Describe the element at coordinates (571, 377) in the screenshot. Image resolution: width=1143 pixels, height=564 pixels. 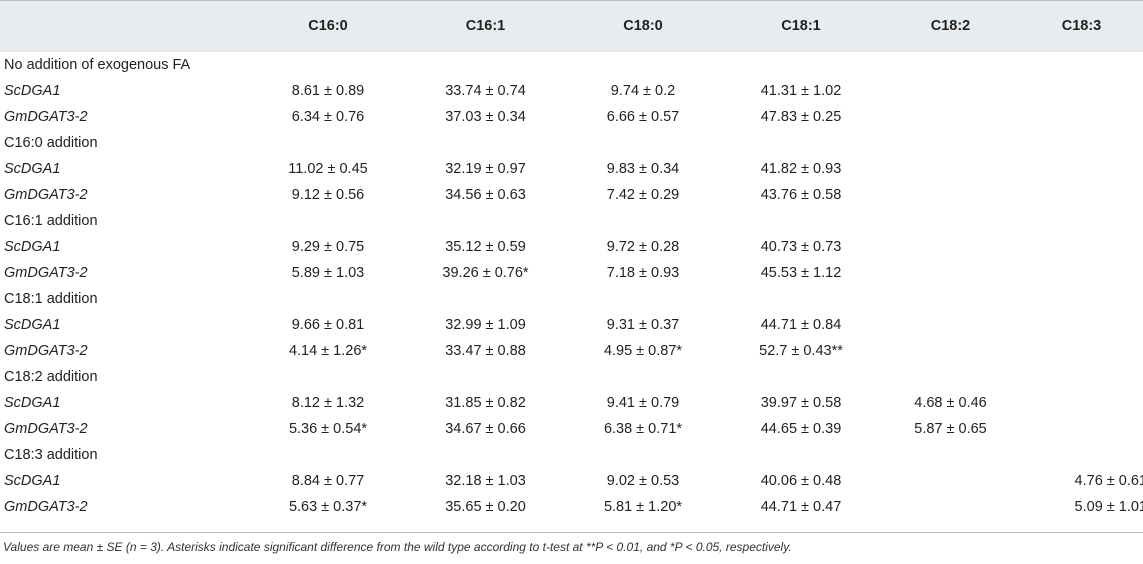
I see `group-row: C18:2 addition` at that location.